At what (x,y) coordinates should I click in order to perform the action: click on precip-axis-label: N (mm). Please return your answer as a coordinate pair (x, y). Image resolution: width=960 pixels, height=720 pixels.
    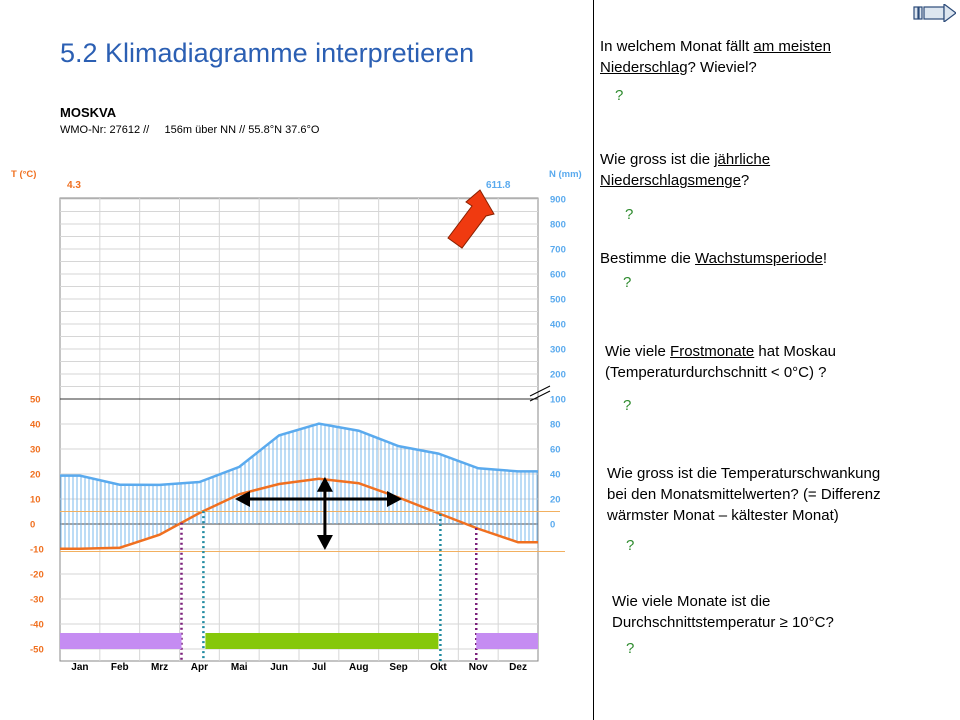
    Looking at the image, I should click on (565, 174).